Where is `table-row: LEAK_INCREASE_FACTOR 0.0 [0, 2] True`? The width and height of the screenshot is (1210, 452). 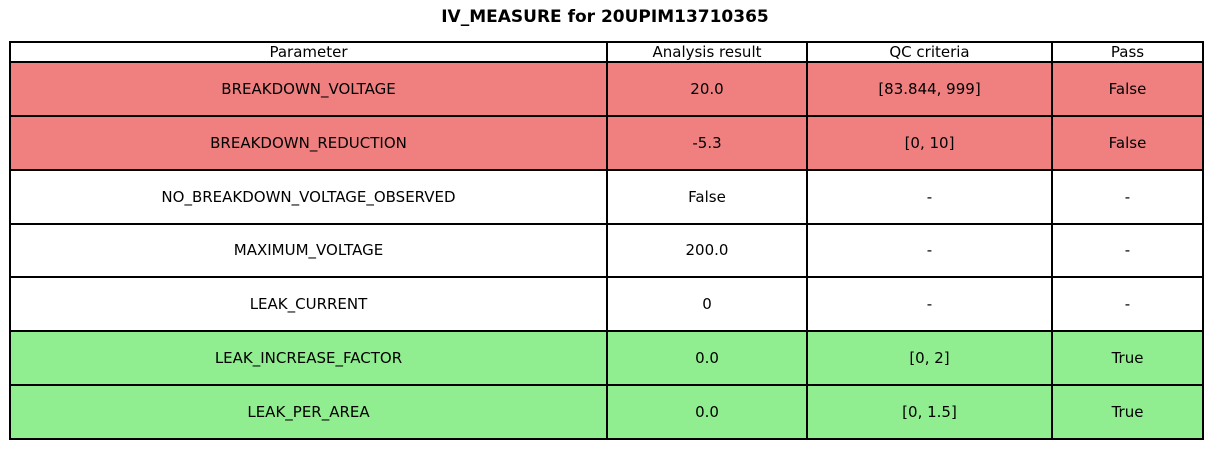 table-row: LEAK_INCREASE_FACTOR 0.0 [0, 2] True is located at coordinates (606, 358).